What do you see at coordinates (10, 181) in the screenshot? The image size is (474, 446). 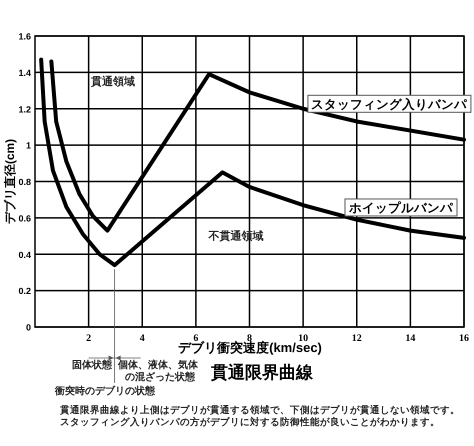 I see `y-axis-title: デブリ直径(cm)` at bounding box center [10, 181].